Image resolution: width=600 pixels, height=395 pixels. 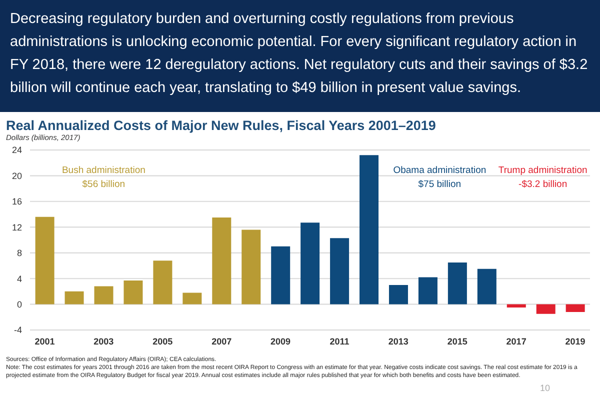 What do you see at coordinates (17, 201) in the screenshot?
I see `y-tick-label: 16` at bounding box center [17, 201].